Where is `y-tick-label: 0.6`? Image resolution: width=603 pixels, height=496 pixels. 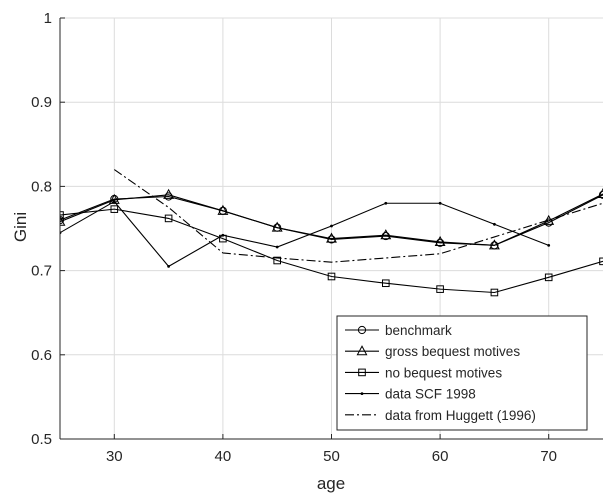
y-tick-label: 0.6 is located at coordinates (41, 355).